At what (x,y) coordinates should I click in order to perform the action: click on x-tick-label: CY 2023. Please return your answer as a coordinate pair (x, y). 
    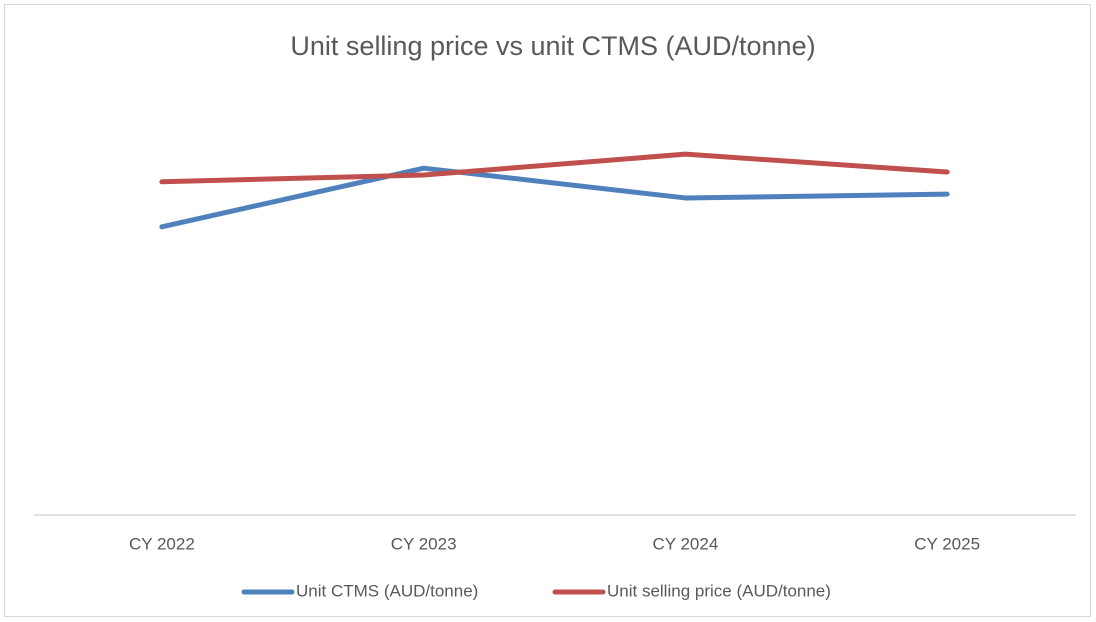
    Looking at the image, I should click on (424, 543).